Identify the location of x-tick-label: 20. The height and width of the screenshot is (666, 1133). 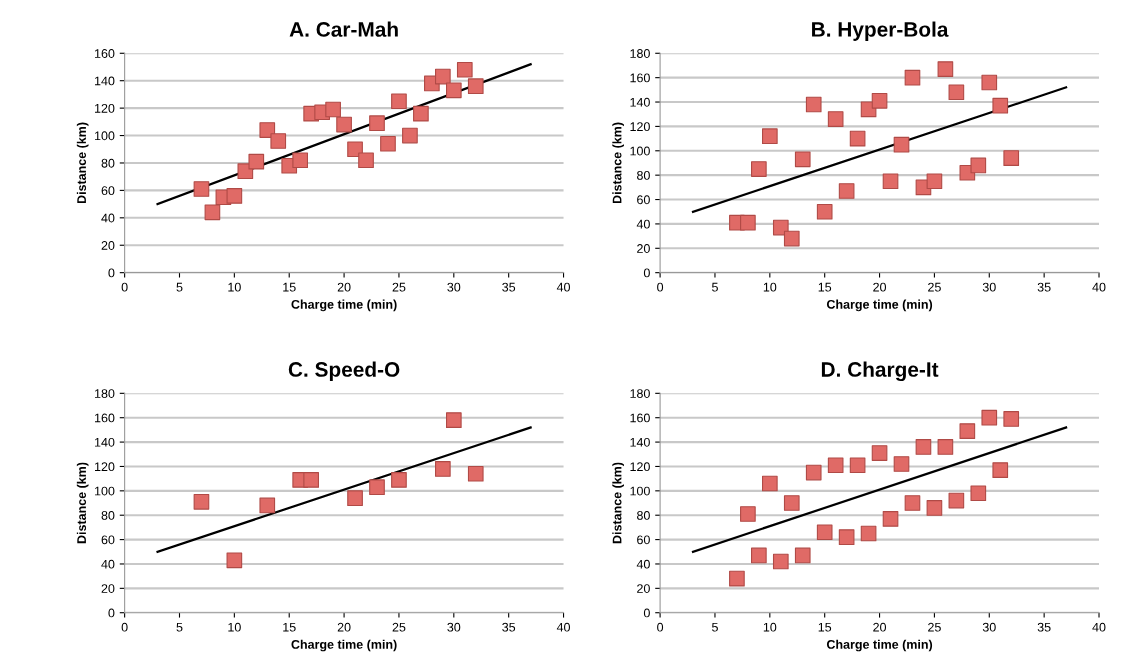
(880, 627).